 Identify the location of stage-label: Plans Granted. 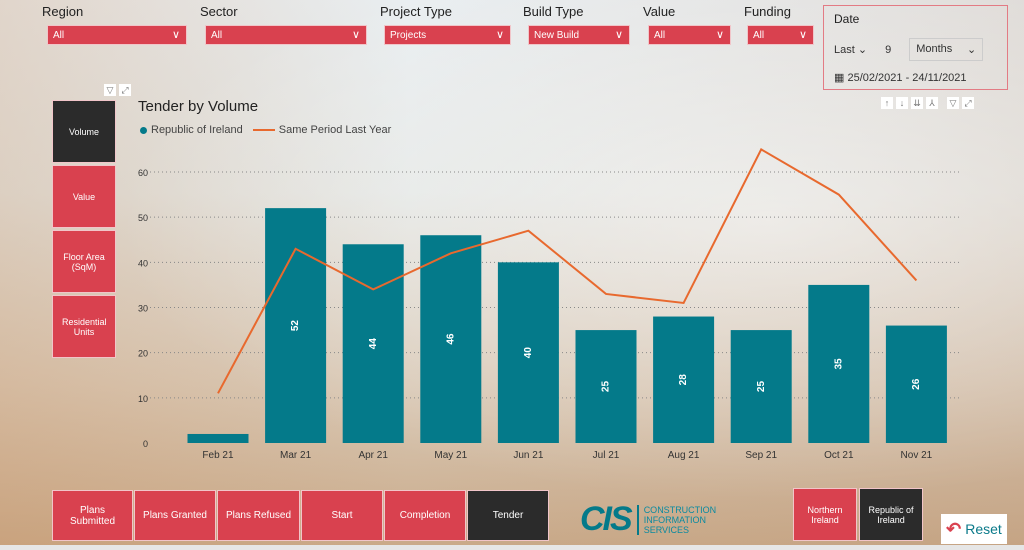
(175, 515).